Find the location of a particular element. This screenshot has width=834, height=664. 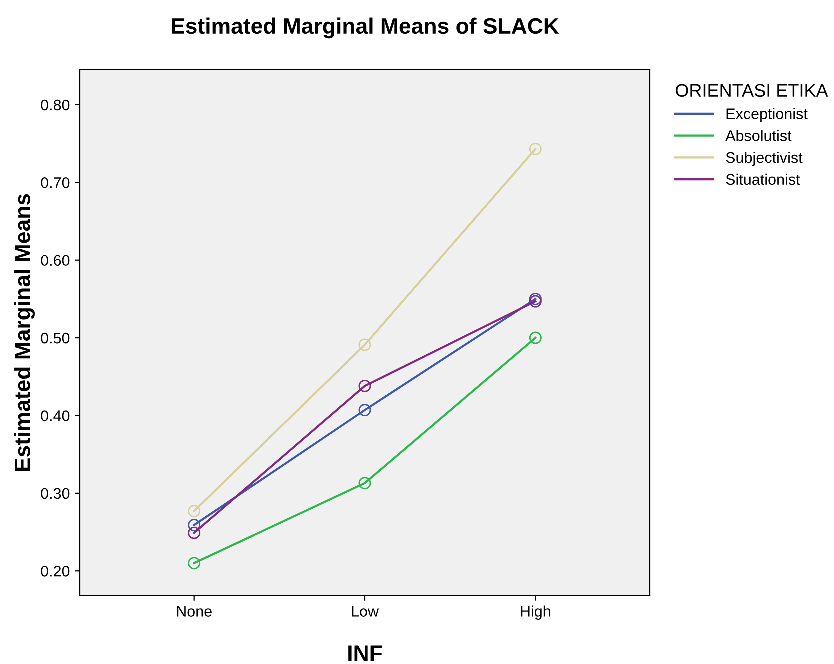

legend-label: Subjectivist is located at coordinates (764, 159).